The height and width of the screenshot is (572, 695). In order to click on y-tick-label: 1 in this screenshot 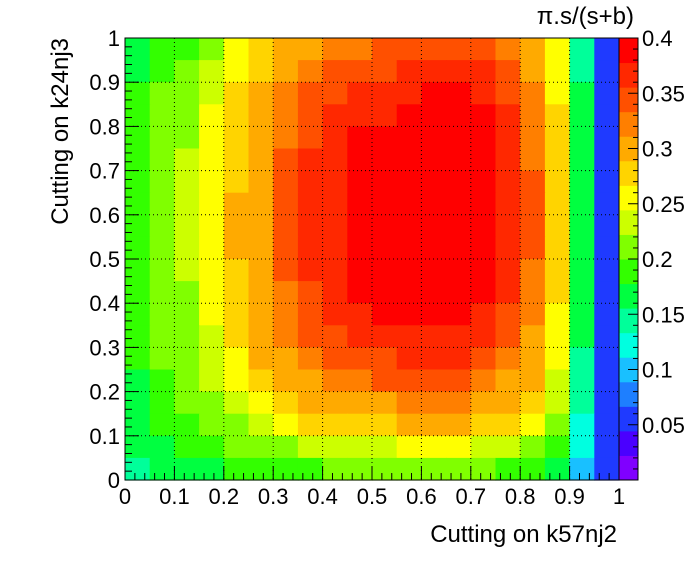, I will do `click(114, 38)`.